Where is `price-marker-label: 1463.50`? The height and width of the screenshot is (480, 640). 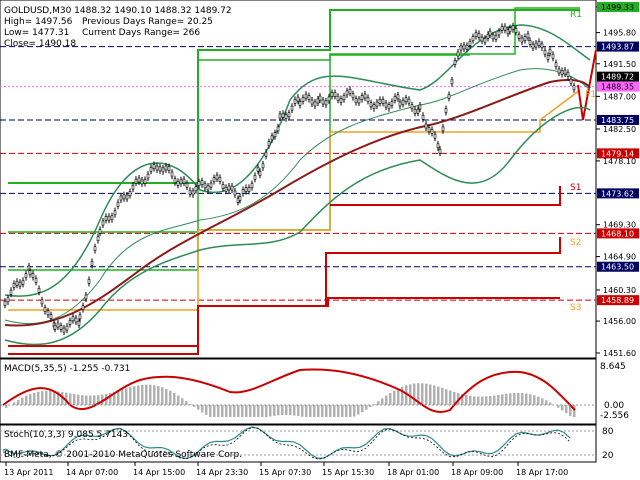 price-marker-label: 1463.50 is located at coordinates (617, 267).